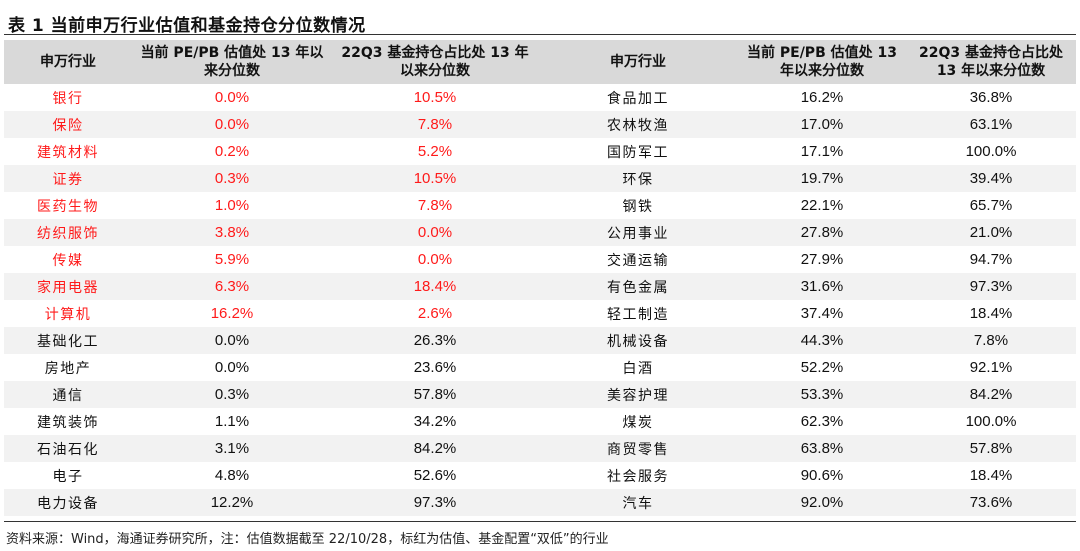  Describe the element at coordinates (68, 394) in the screenshot. I see `left-industry-cell: 通信` at that location.